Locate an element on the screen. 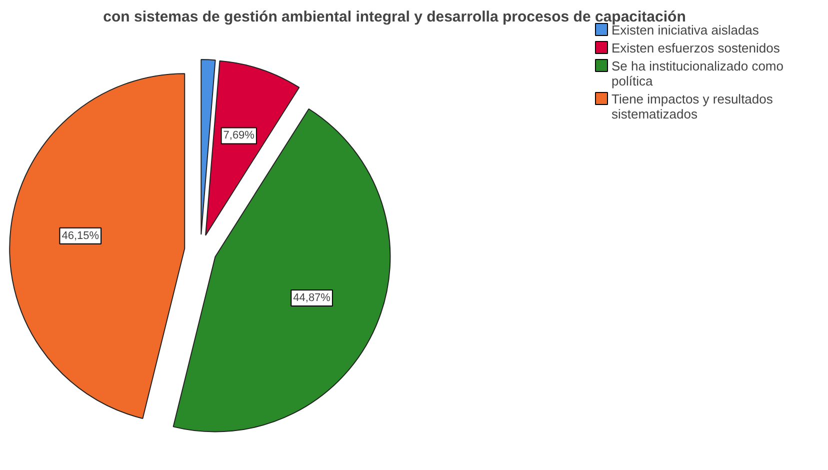 The image size is (828, 470). data-label: 44,87% is located at coordinates (312, 298).